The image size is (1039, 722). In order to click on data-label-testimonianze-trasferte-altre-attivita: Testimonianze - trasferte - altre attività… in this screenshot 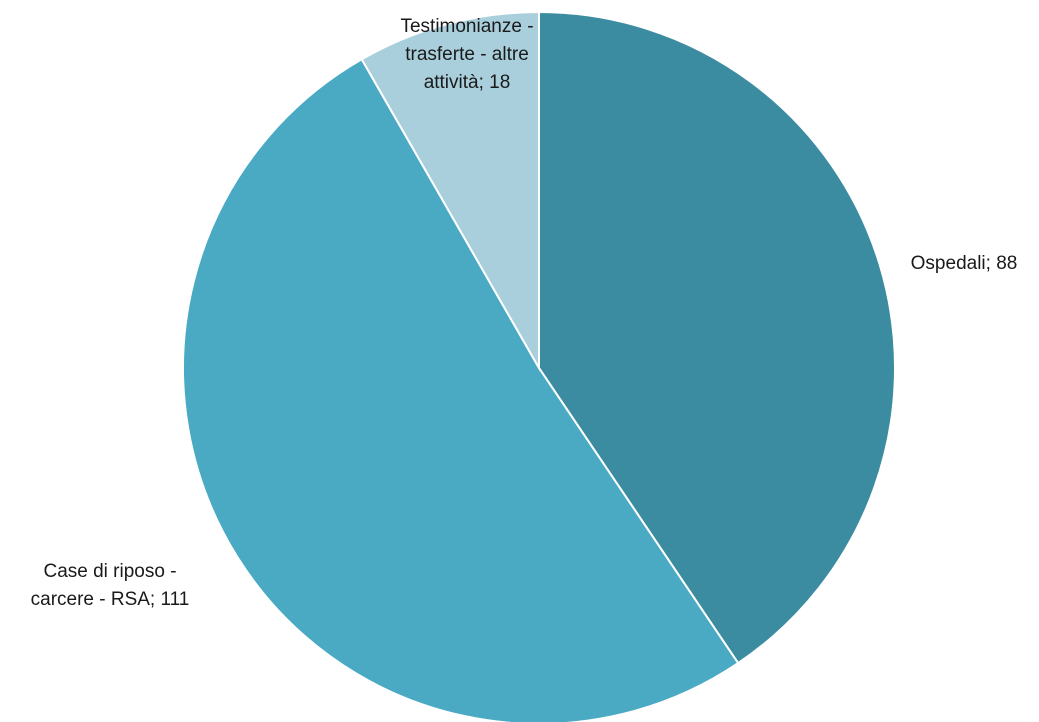, I will do `click(466, 54)`.